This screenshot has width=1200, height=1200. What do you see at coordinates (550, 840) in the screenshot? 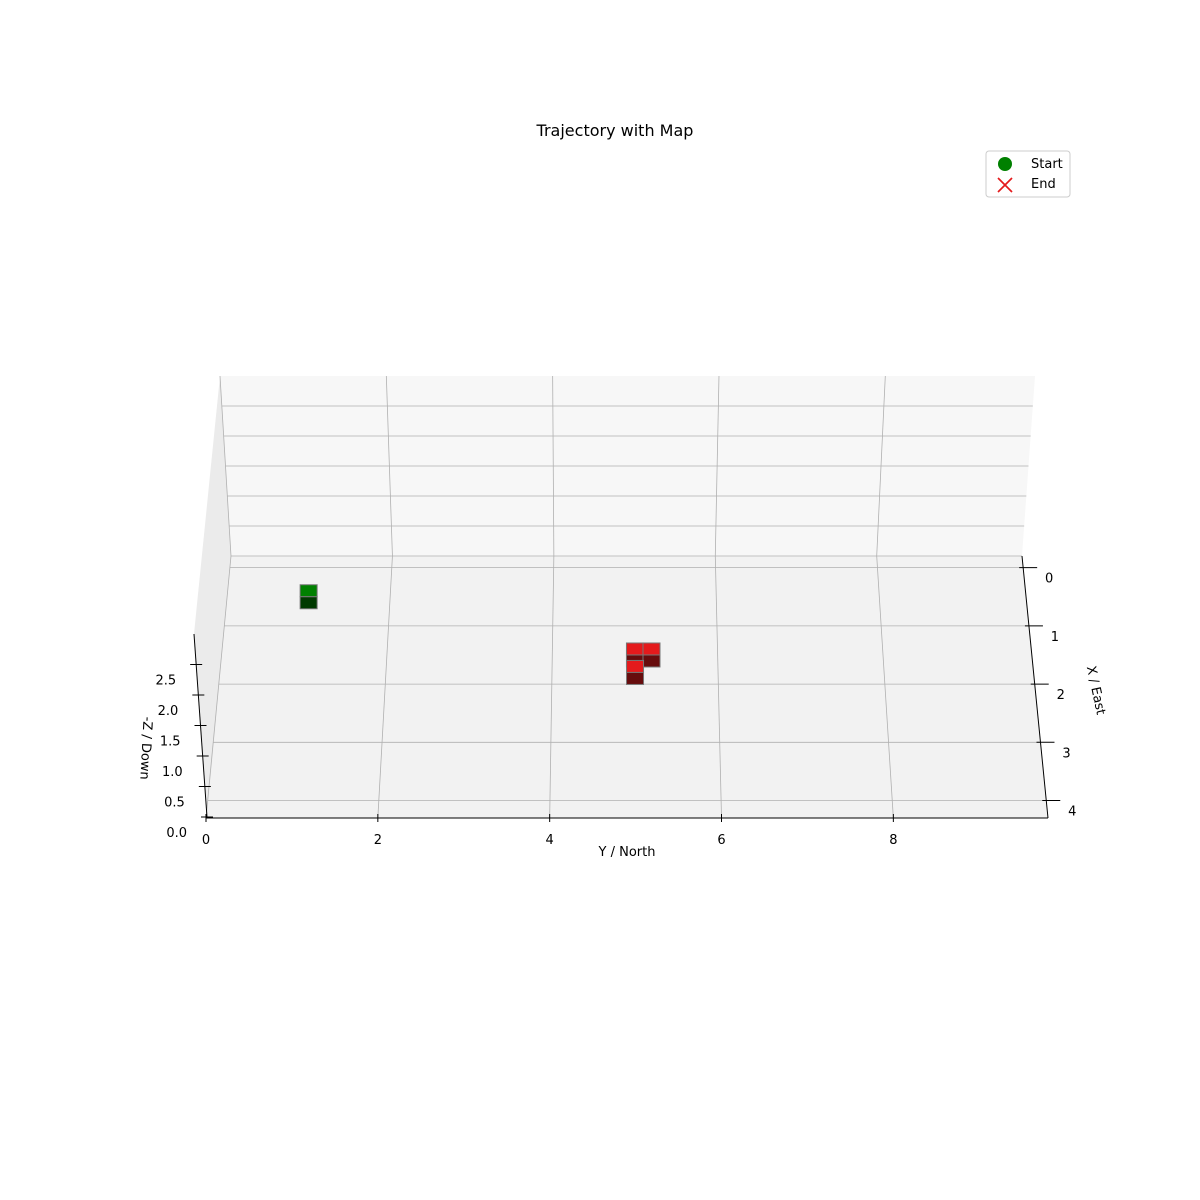
I see `y-tick-label: 4` at bounding box center [550, 840].